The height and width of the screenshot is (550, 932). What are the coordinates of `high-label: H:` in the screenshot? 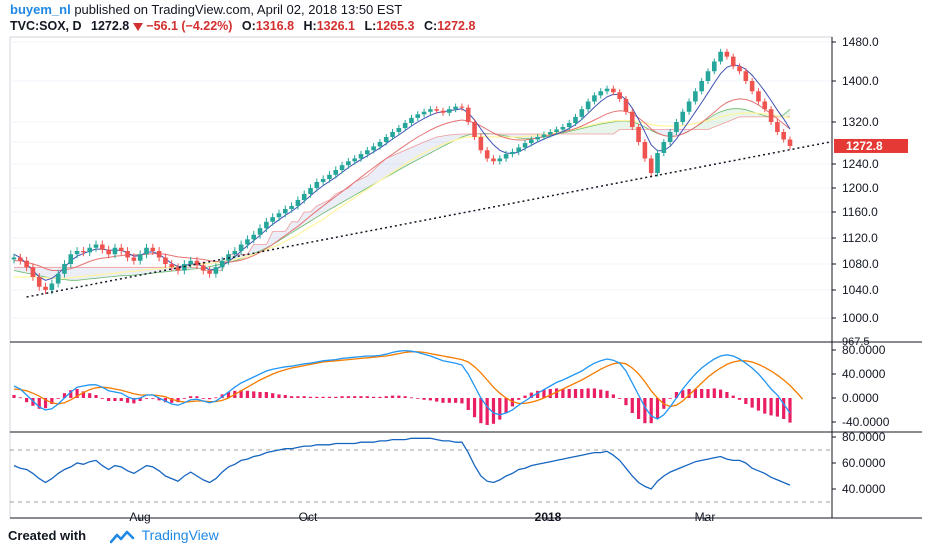 It's located at (310, 26).